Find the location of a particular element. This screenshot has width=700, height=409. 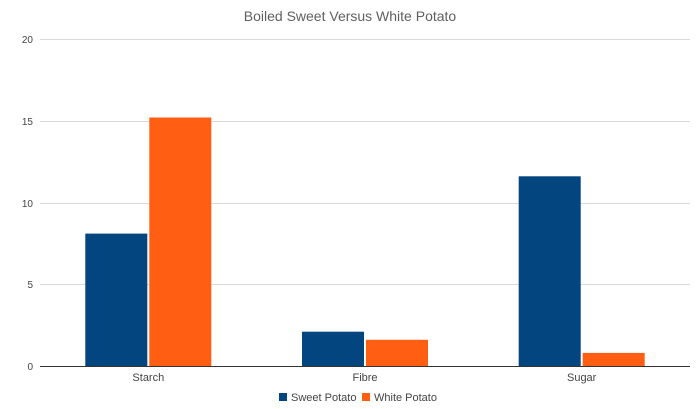

bar-fibre-sweet-potato is located at coordinates (333, 348).